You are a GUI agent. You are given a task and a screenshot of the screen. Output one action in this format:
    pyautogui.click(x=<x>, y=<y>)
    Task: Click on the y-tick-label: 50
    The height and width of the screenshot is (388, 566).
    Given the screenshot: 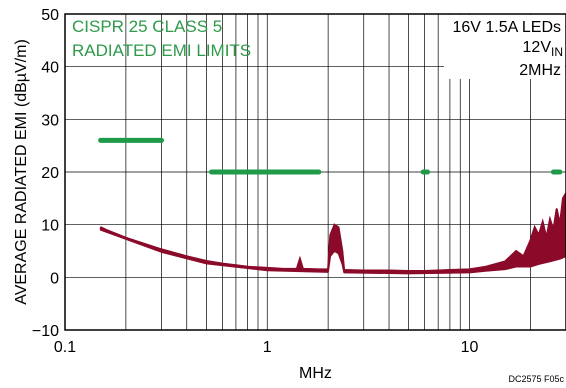 What is the action you would take?
    pyautogui.click(x=50, y=15)
    